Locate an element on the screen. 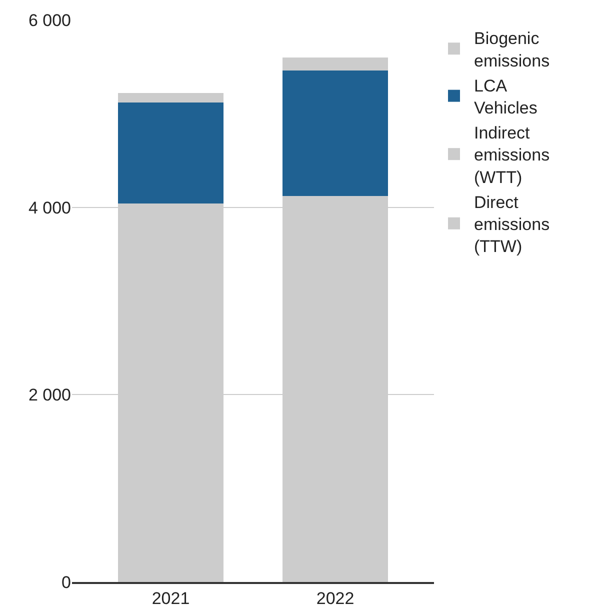  x-tick-label: 2022 is located at coordinates (335, 598).